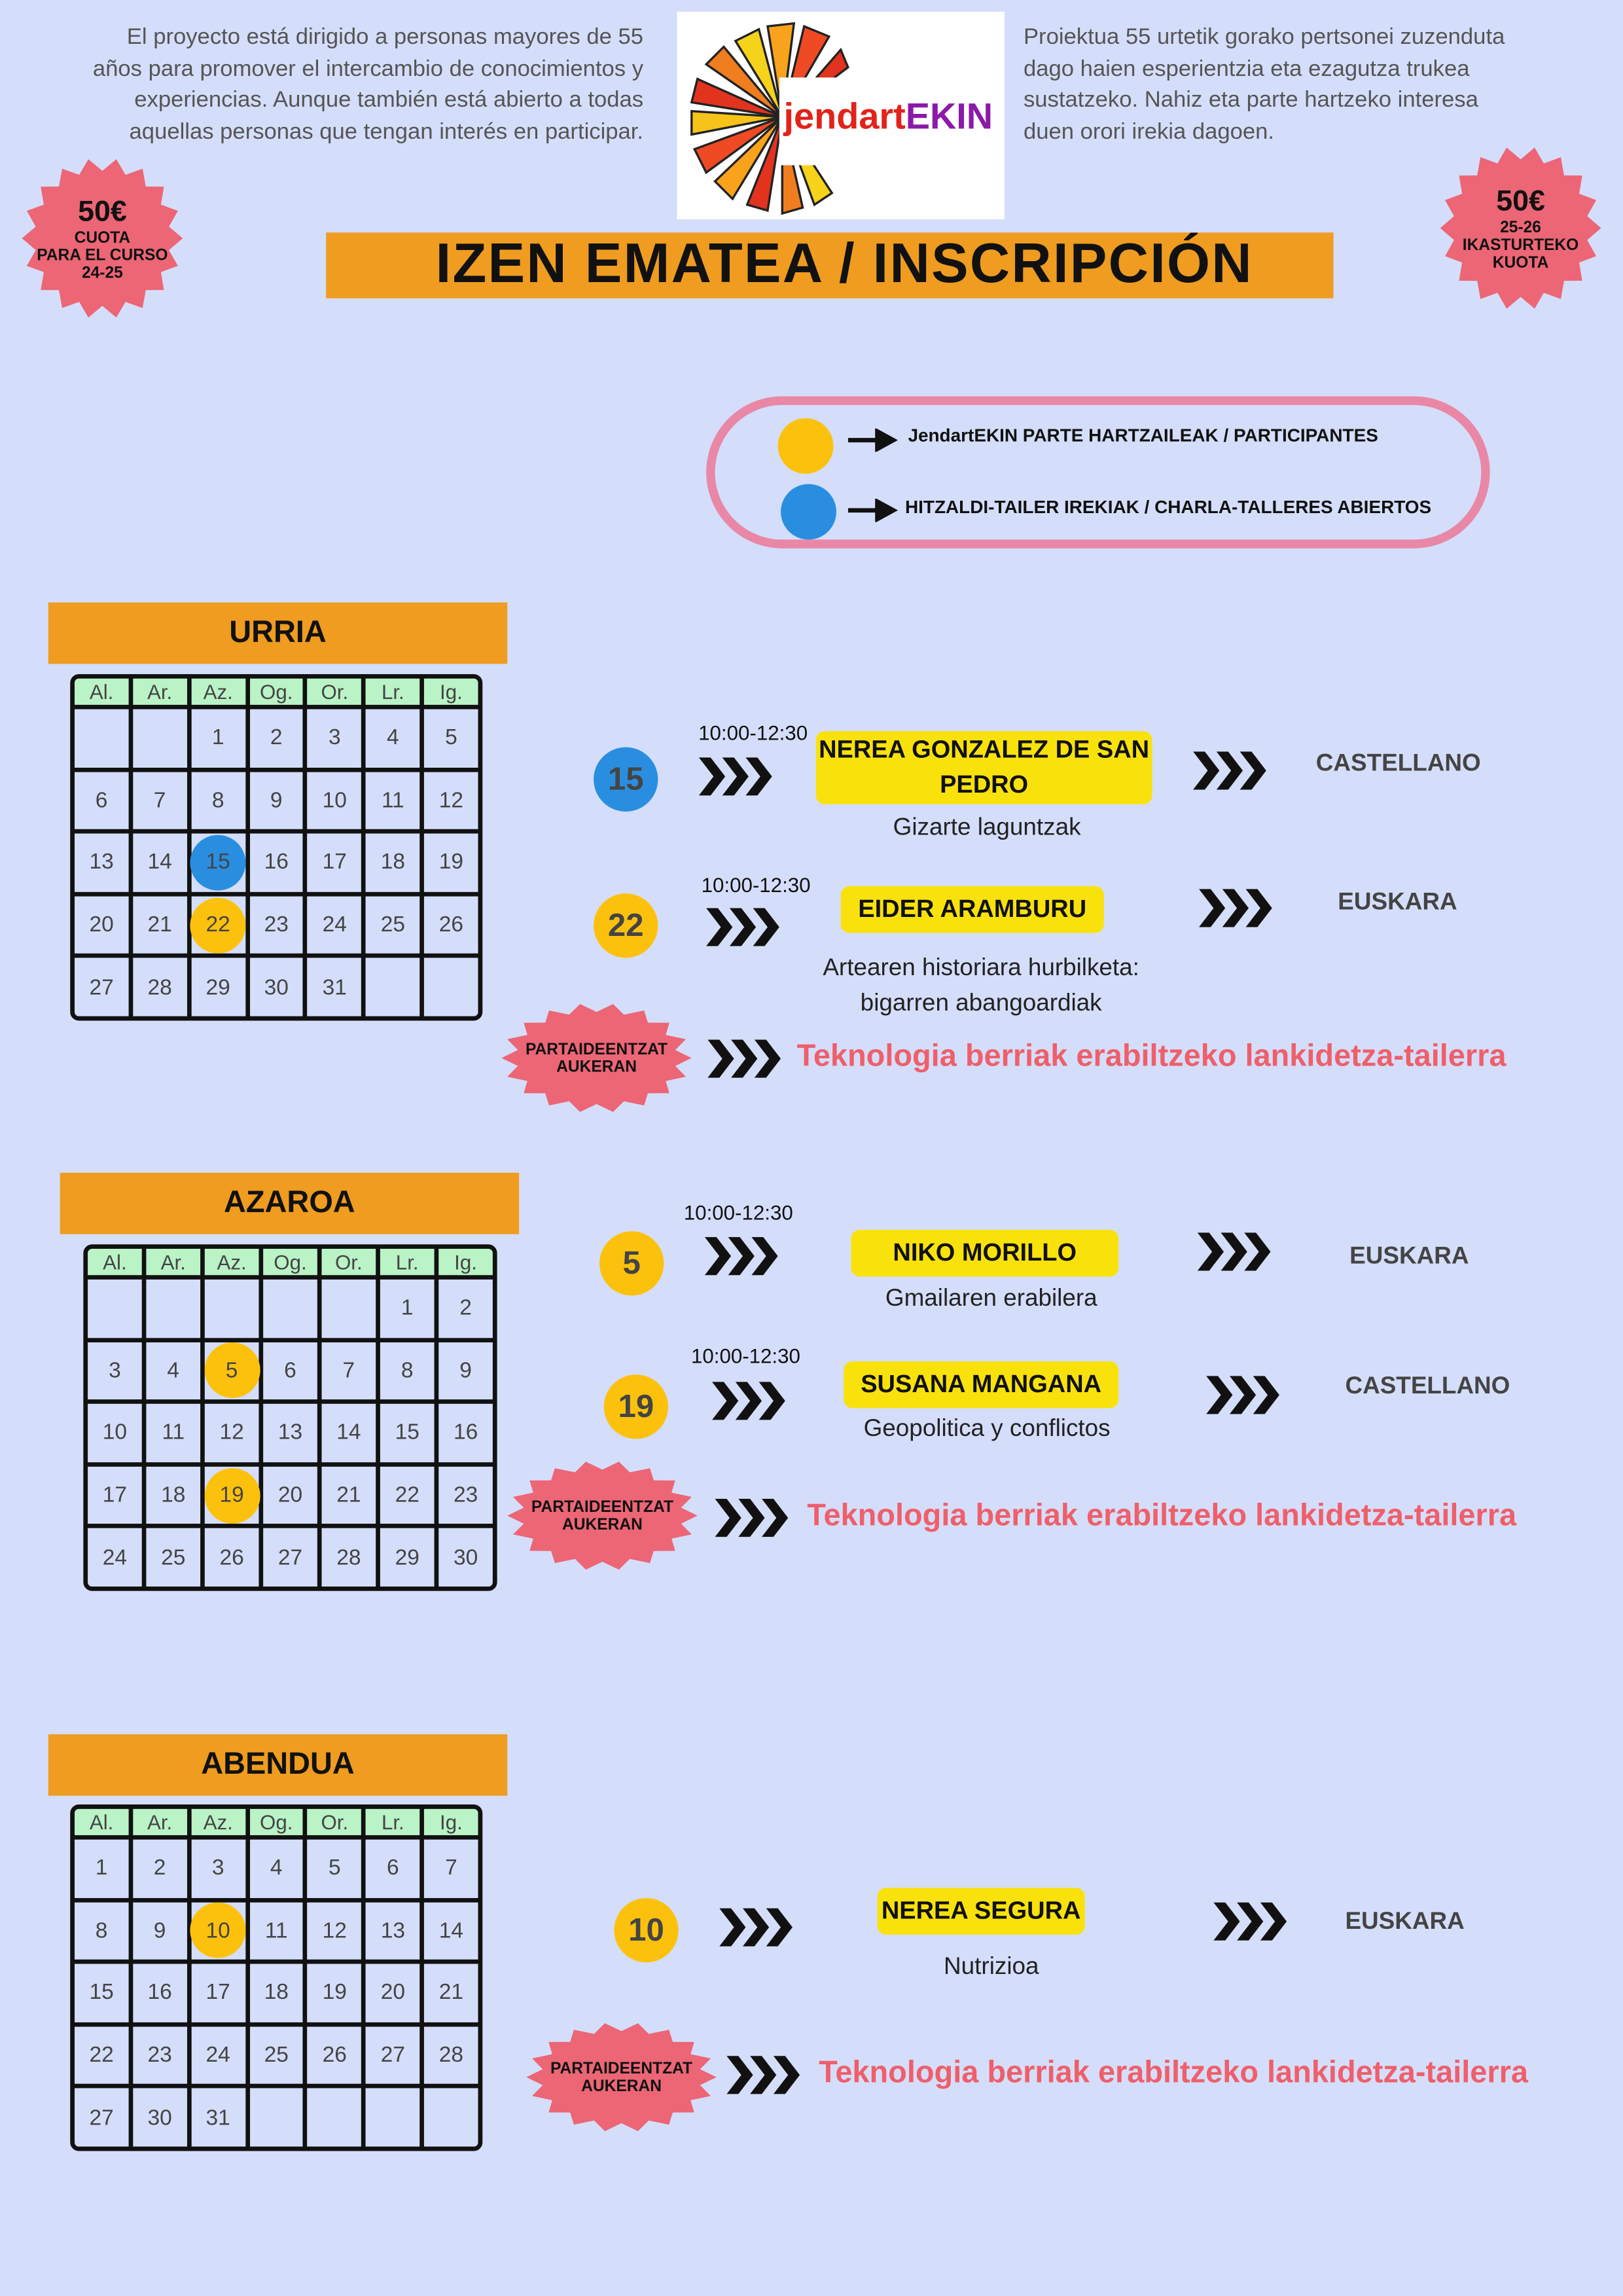 The image size is (1623, 2296). What do you see at coordinates (631, 1263) in the screenshot?
I see `event-day-badge: 5` at bounding box center [631, 1263].